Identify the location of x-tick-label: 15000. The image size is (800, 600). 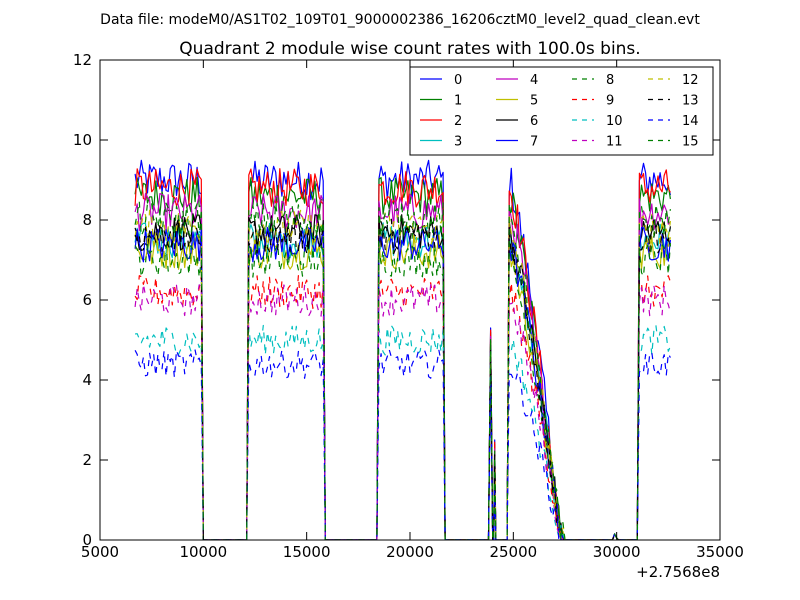
(307, 552).